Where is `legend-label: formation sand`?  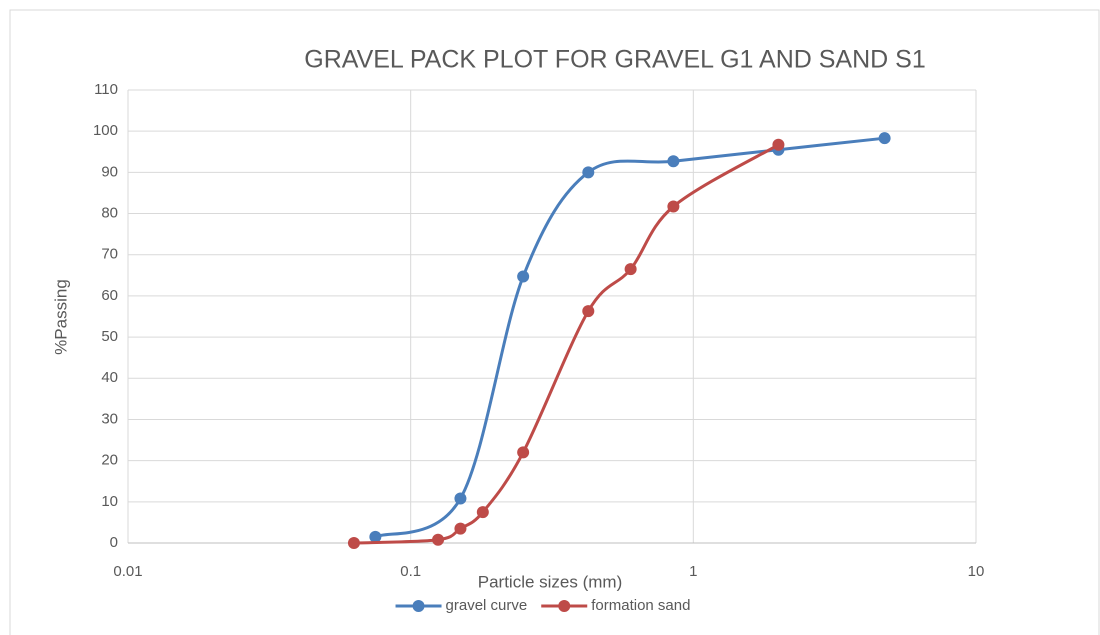 legend-label: formation sand is located at coordinates (640, 605).